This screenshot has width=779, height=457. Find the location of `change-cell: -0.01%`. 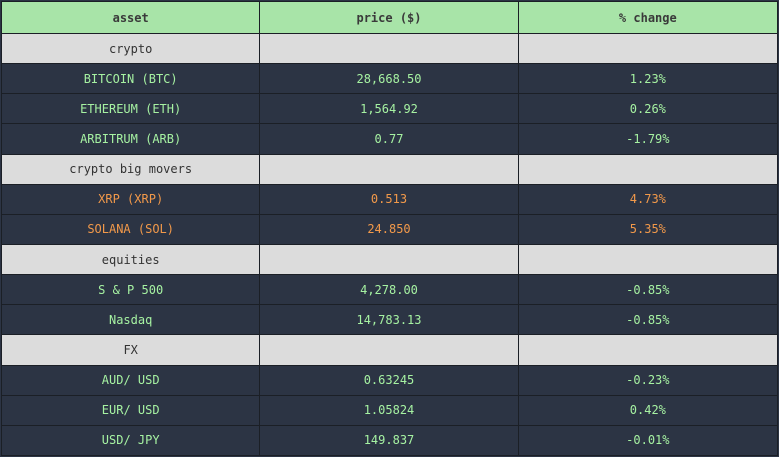

change-cell: -0.01% is located at coordinates (648, 440).